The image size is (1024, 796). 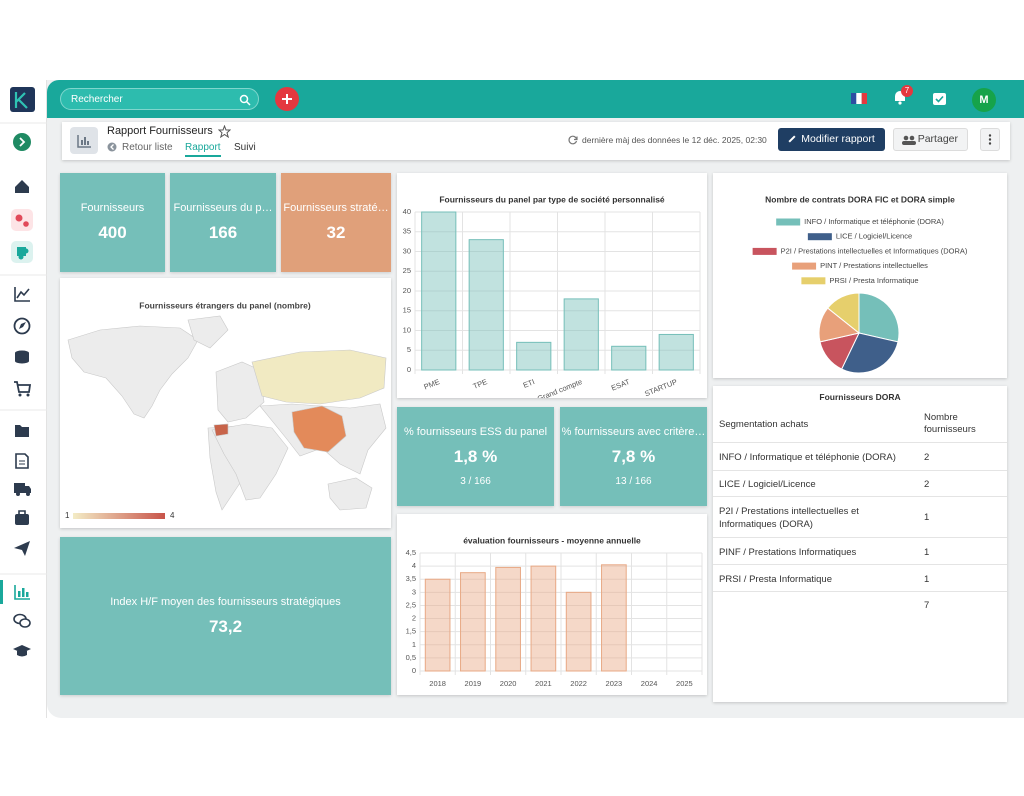 What do you see at coordinates (411, 631) in the screenshot?
I see `y-tick-label: 1,5` at bounding box center [411, 631].